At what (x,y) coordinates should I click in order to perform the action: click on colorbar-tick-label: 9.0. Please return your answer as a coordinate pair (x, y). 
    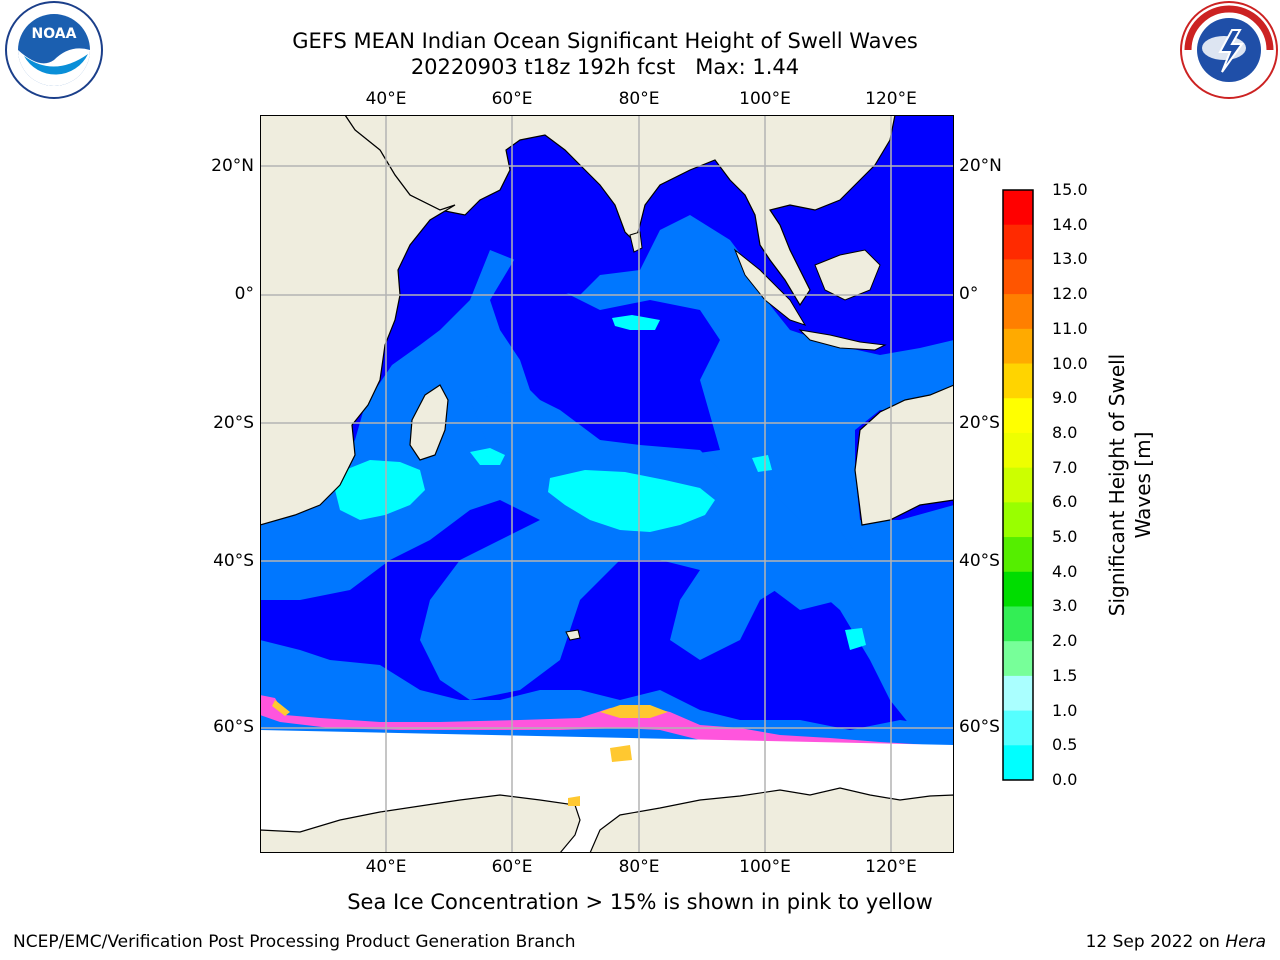
    Looking at the image, I should click on (1065, 398).